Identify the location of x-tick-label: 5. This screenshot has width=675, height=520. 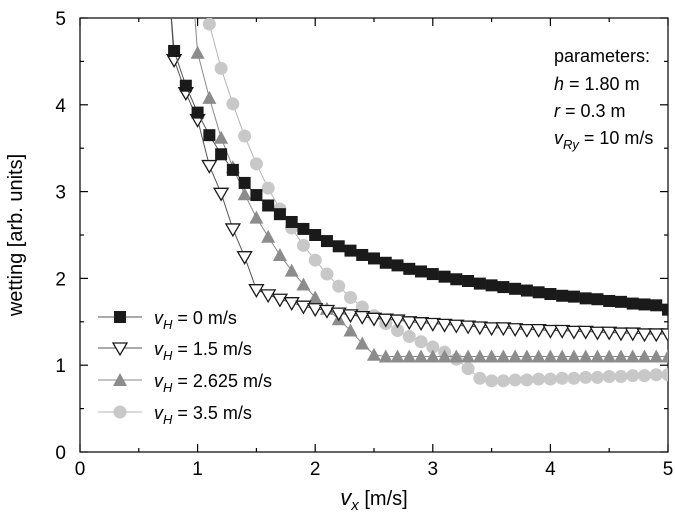
(668, 469).